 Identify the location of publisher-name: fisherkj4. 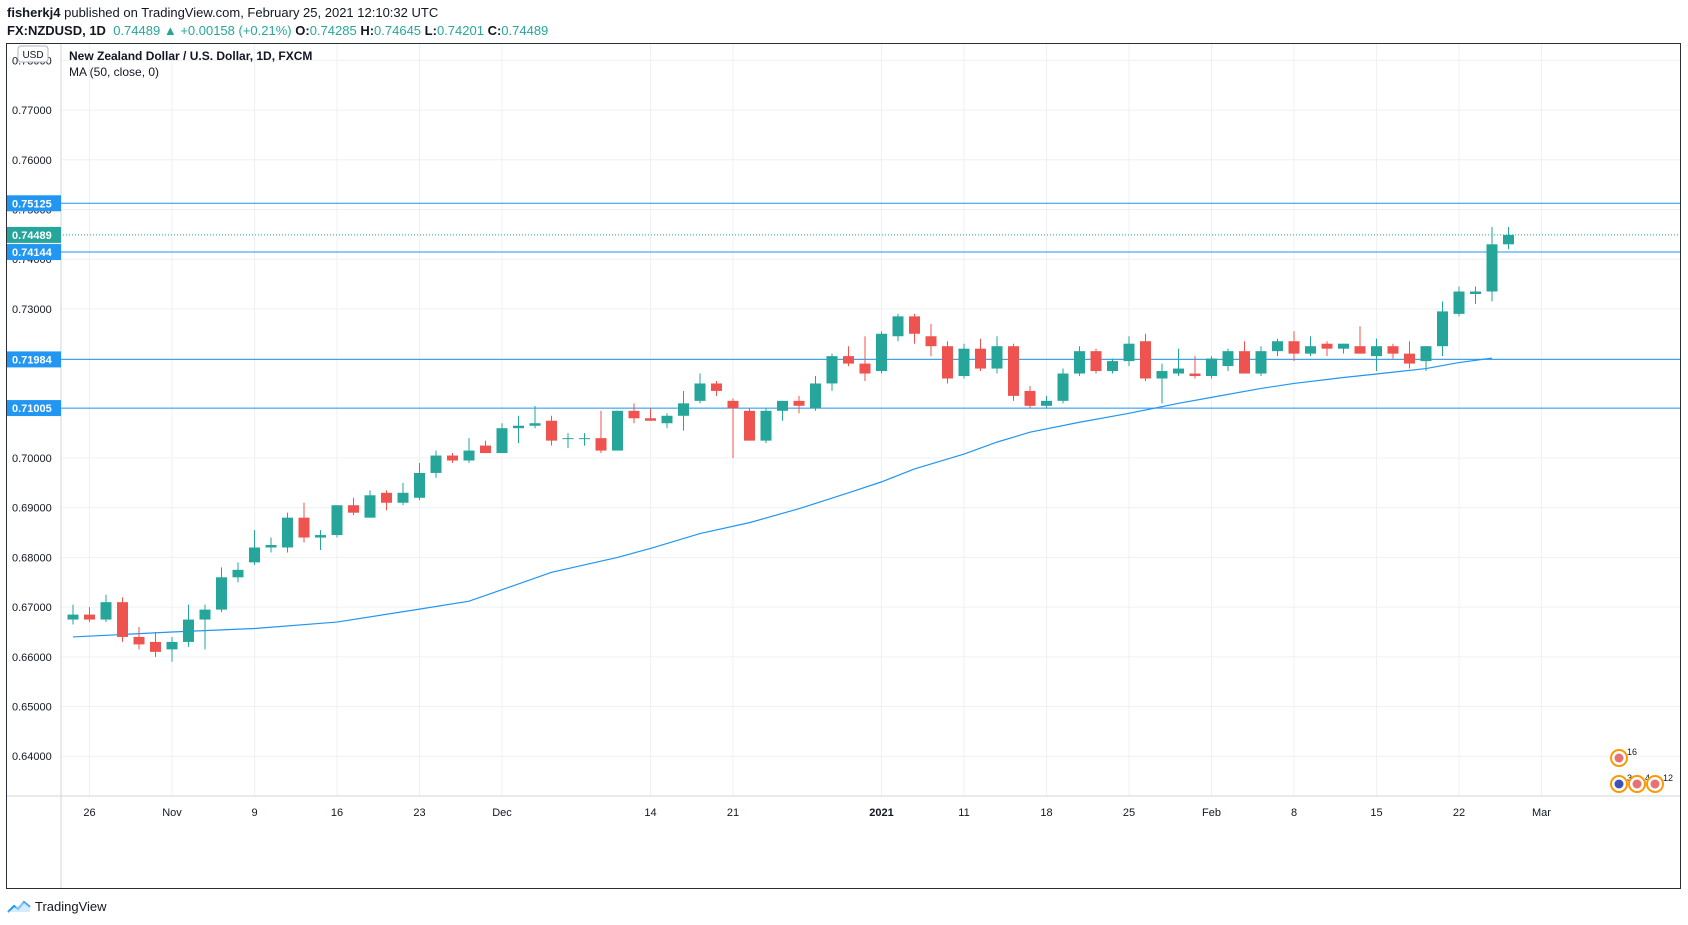
(34, 12).